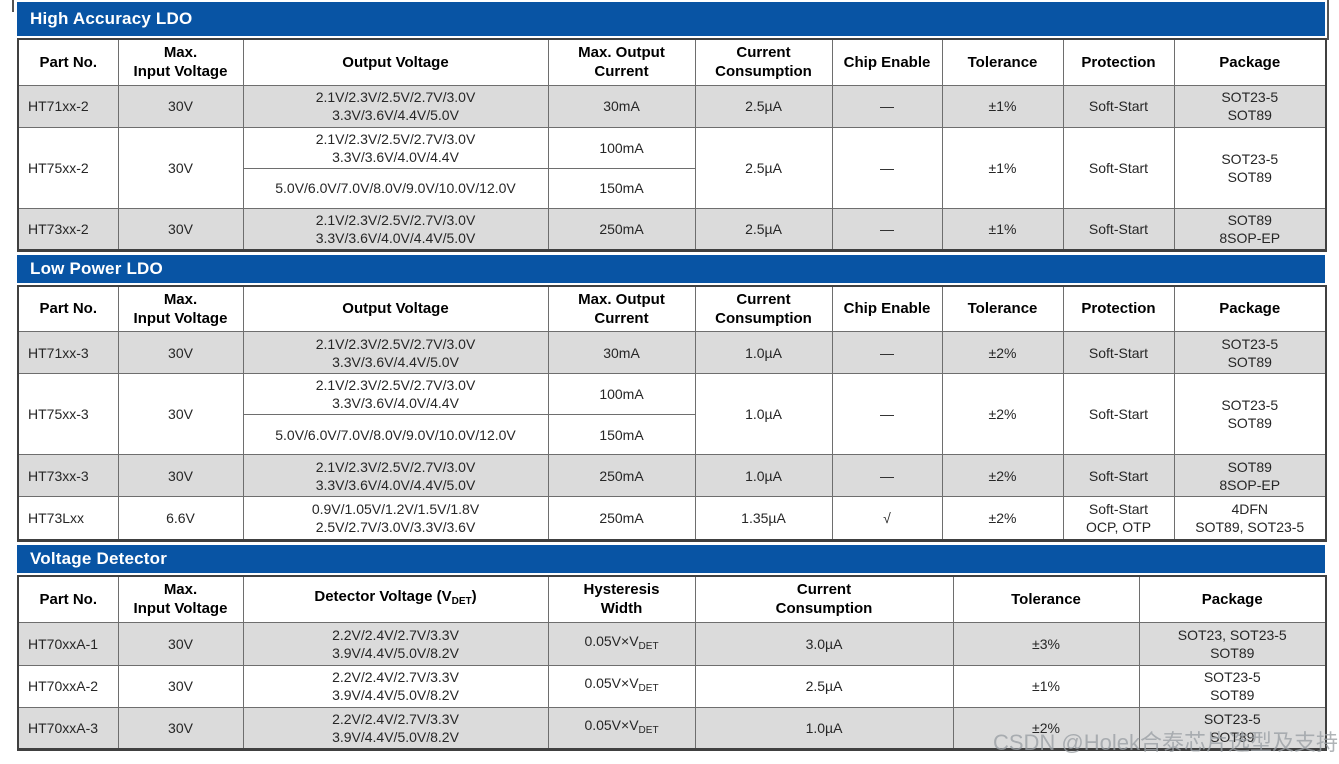  I want to click on section-header-bar: High Accuracy LDO, so click(671, 19).